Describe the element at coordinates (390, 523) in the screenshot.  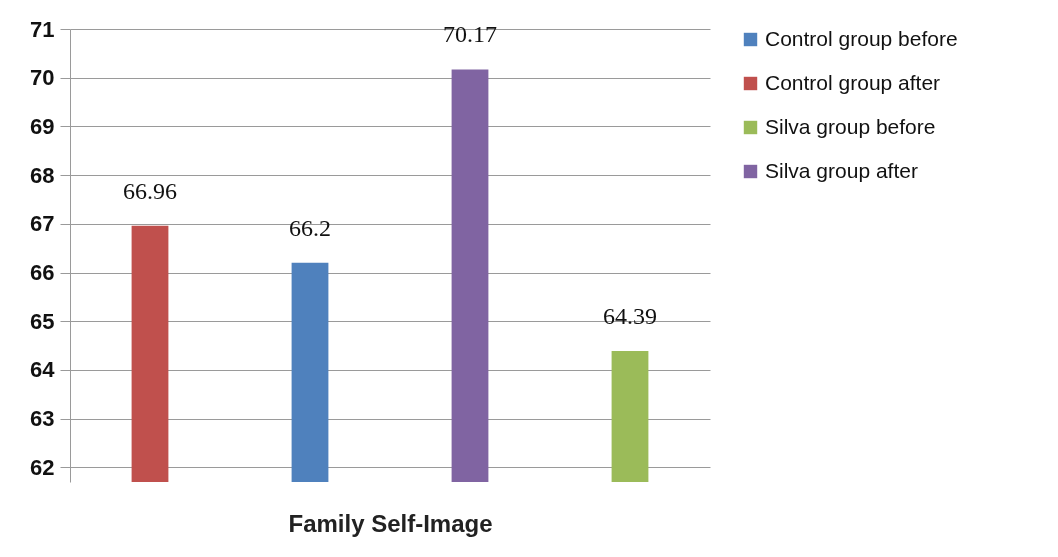
I see `x-axis-title: Family Self-Image` at that location.